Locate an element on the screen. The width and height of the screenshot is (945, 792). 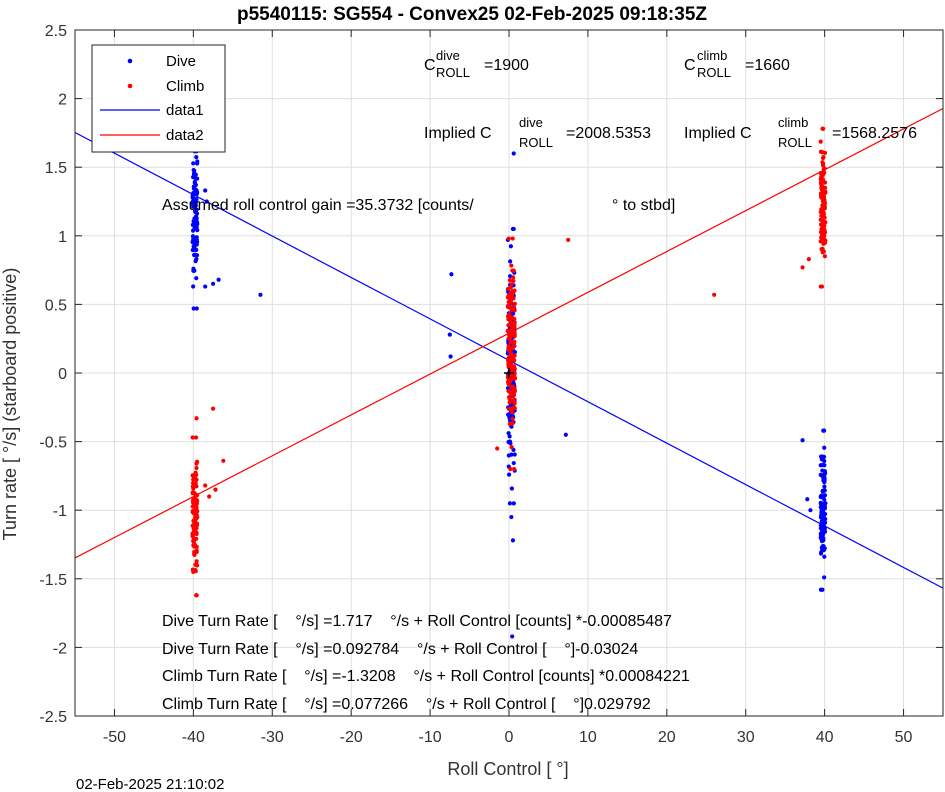
svg-text: climb is located at coordinates (793, 122).